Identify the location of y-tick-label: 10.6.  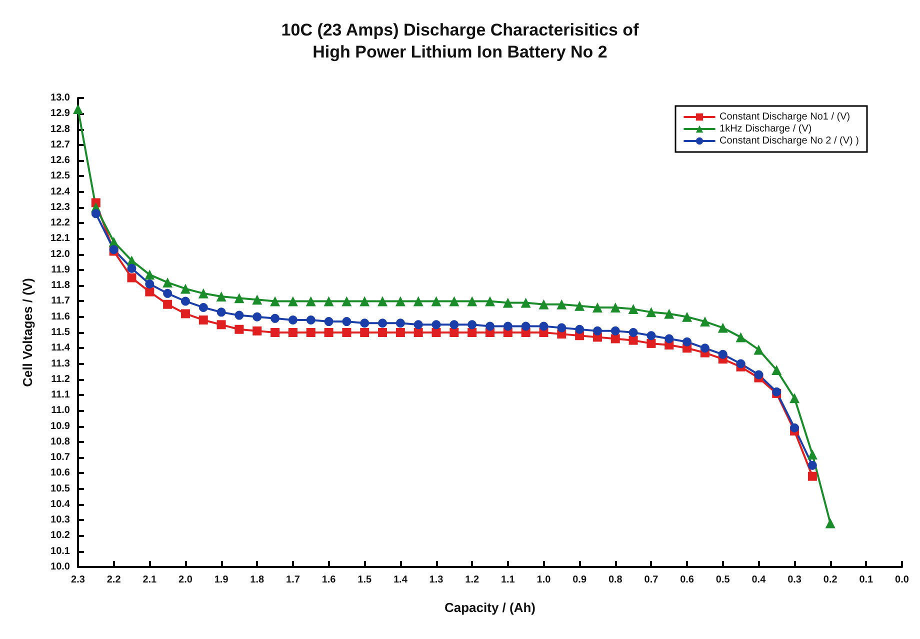
(60, 473).